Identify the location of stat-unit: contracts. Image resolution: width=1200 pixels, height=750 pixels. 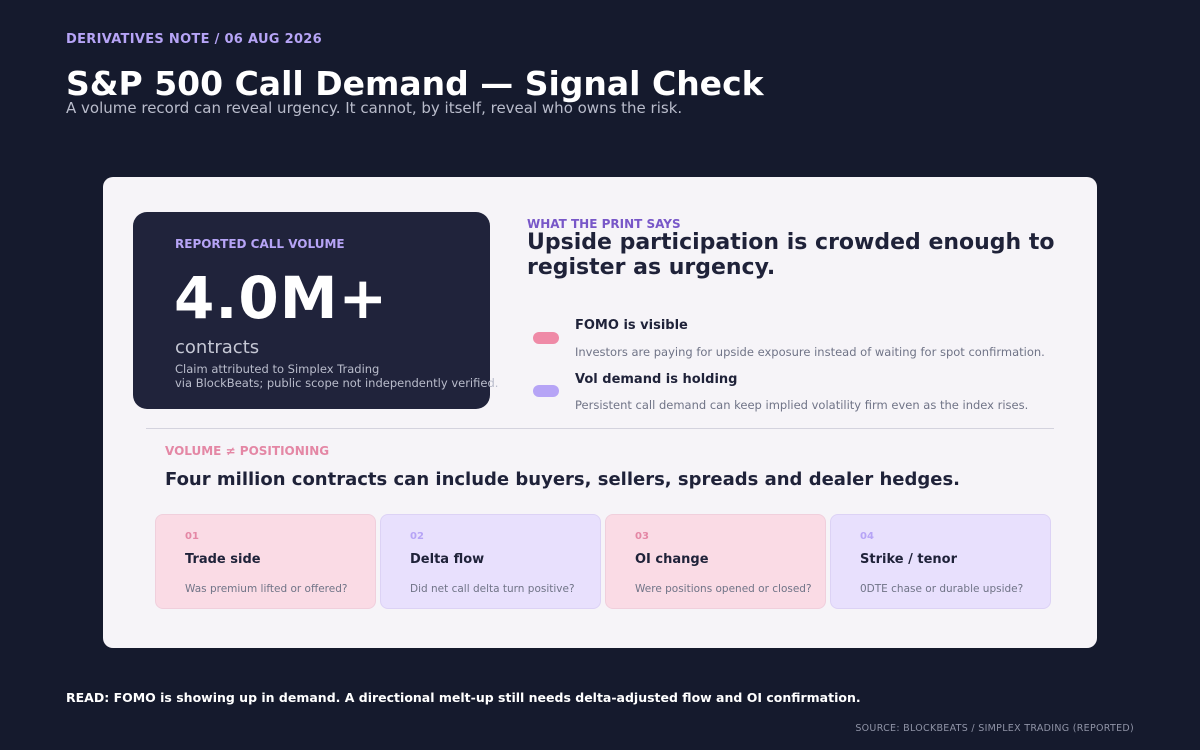
(217, 347).